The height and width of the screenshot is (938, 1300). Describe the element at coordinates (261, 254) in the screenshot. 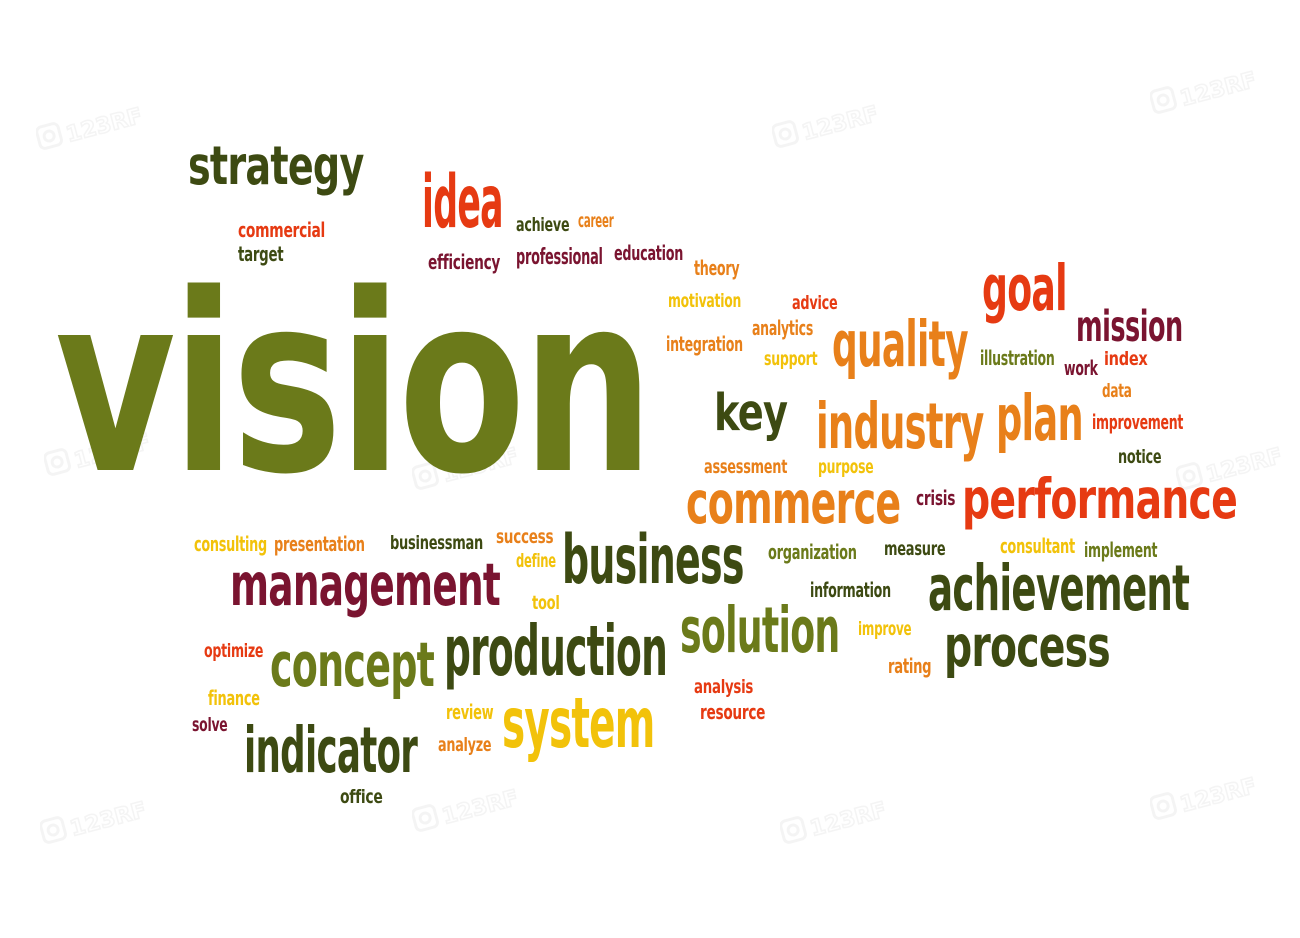

I see `word-target: target` at that location.